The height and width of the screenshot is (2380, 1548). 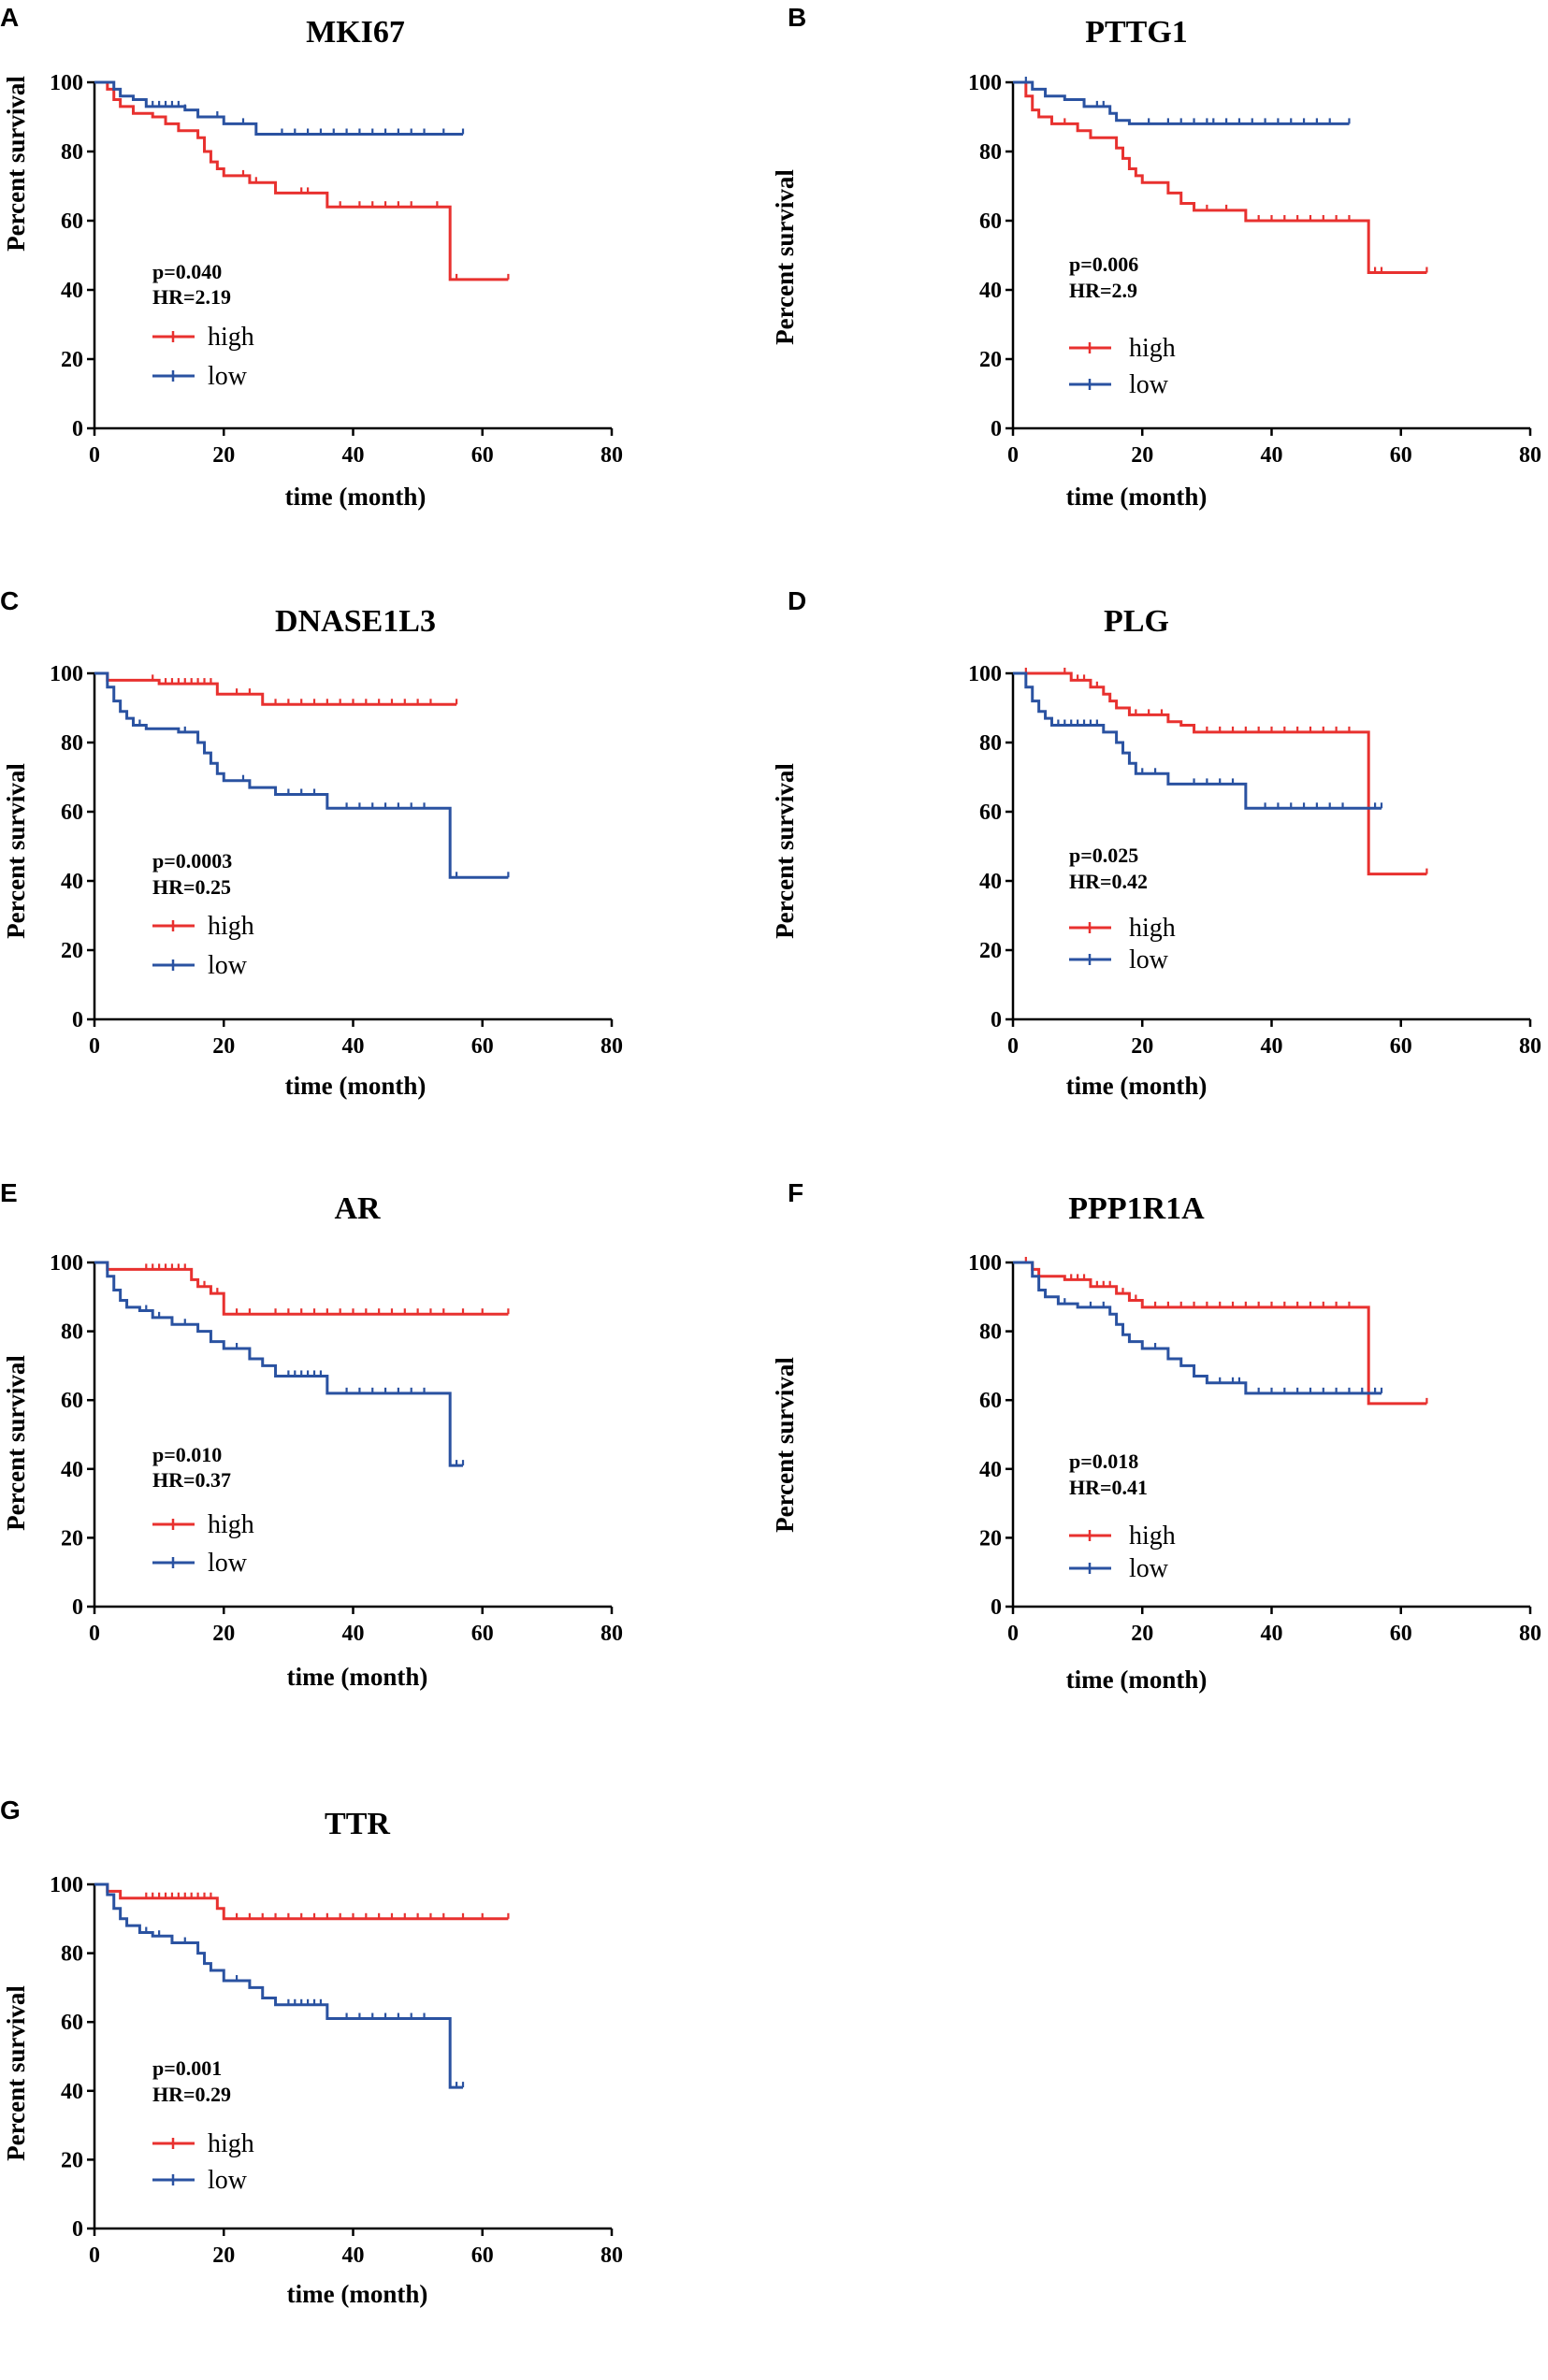 I want to click on p-value: p=0.025, so click(x=1103, y=855).